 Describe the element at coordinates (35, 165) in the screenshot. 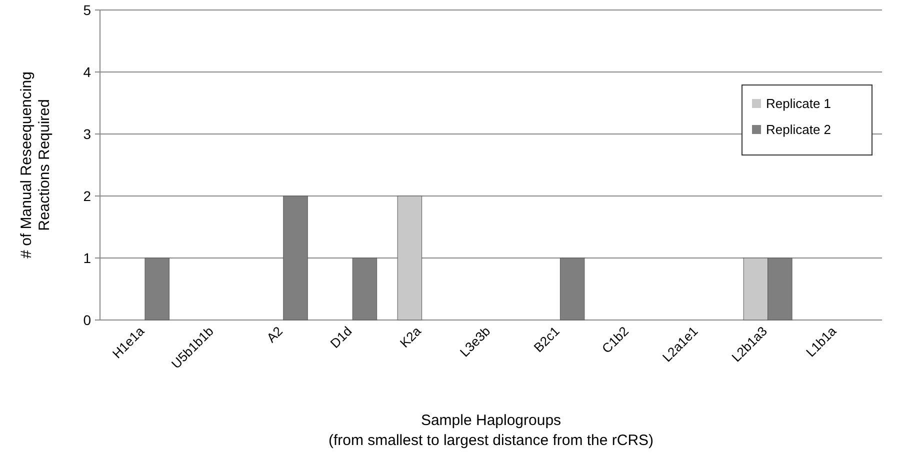

I see `y-axis-title: # of Manual Reseequencing Reactions Required` at that location.